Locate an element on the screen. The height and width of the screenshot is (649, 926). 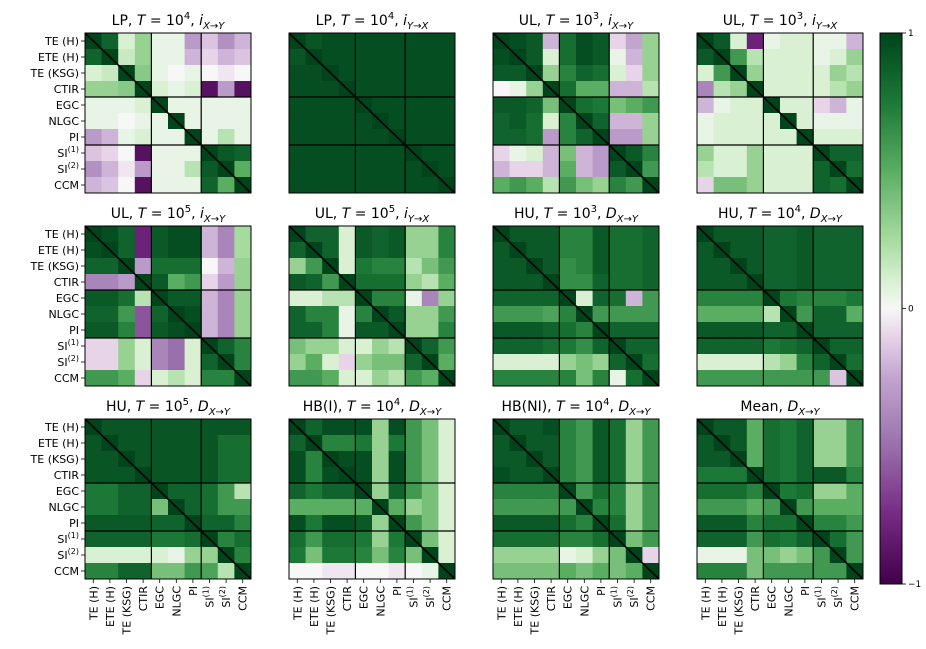
x-tick-label: CCM is located at coordinates (651, 598).